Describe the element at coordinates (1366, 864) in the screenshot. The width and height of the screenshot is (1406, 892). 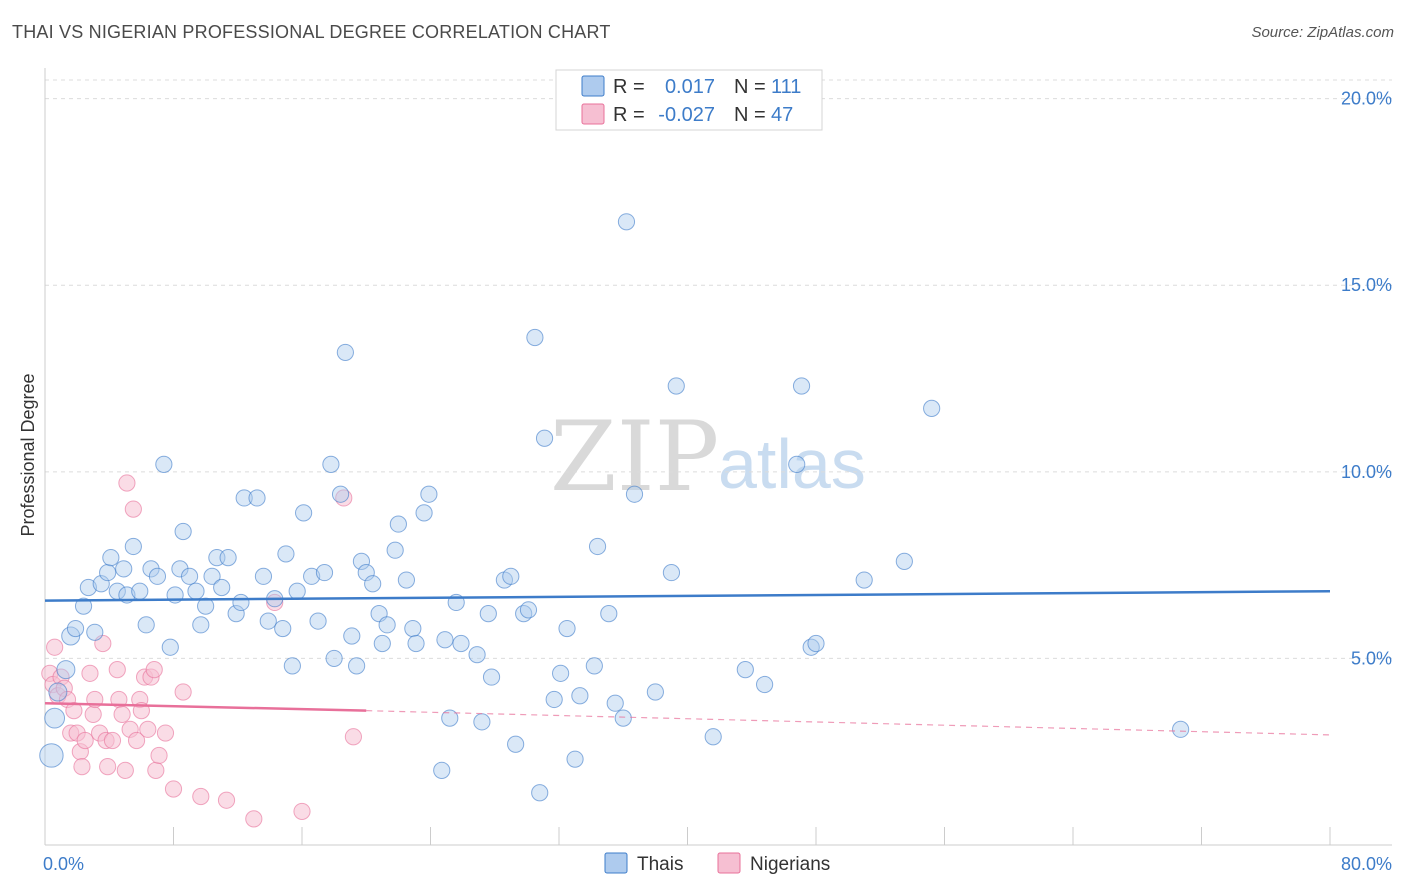
I see `x-tick-label-max: 80.0%` at that location.